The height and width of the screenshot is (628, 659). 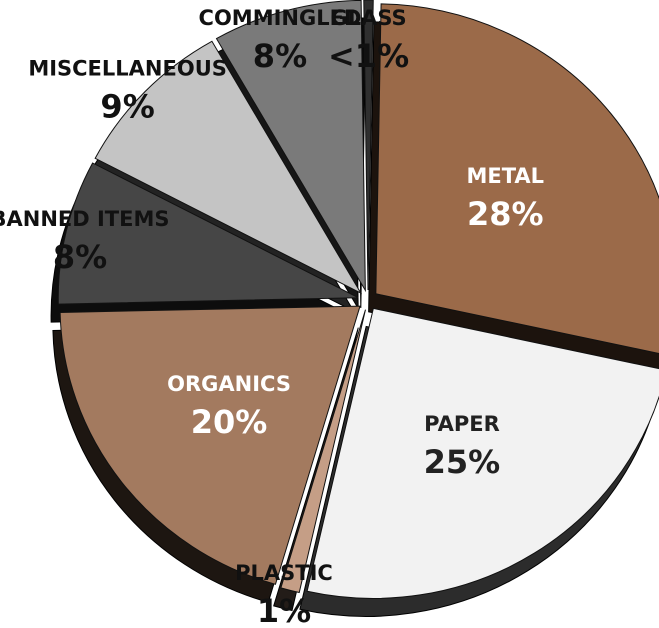 What do you see at coordinates (280, 56) in the screenshot?
I see `label-value-commingled: 8%` at bounding box center [280, 56].